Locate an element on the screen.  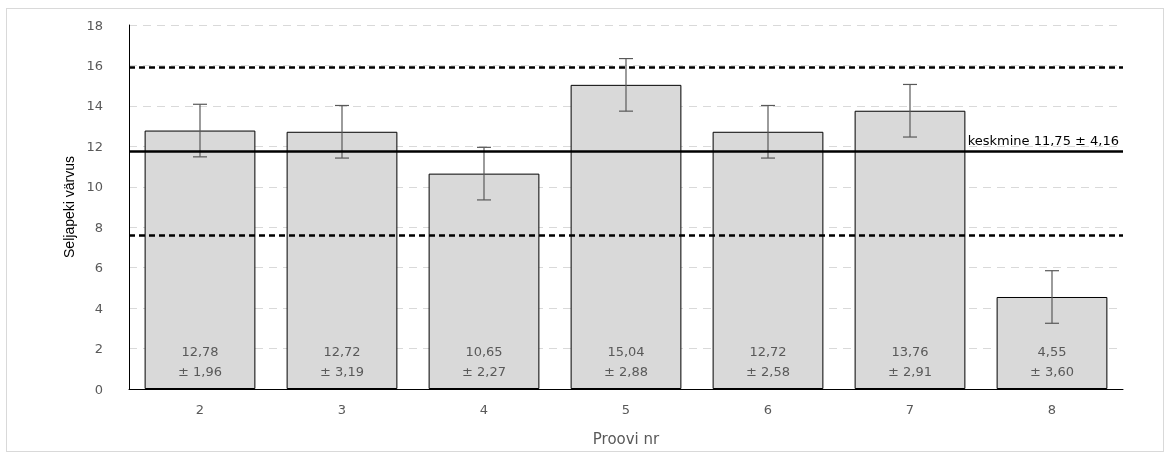
y-tick-label: 2 is located at coordinates (98, 349).